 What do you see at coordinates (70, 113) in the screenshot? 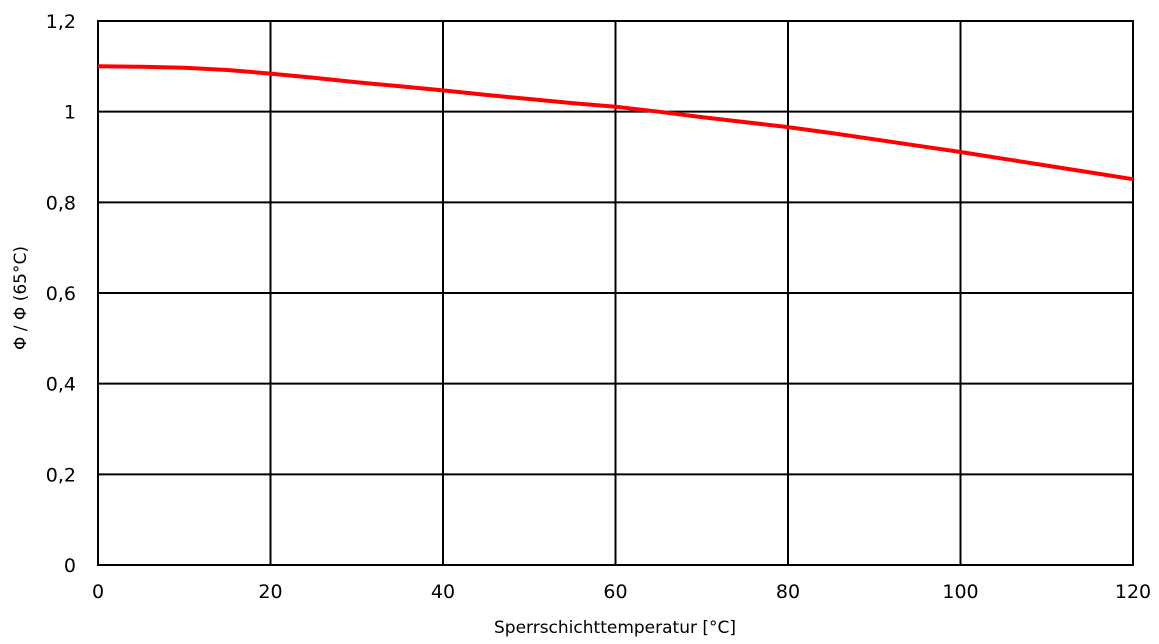
I see `y-tick-label: 1` at bounding box center [70, 113].